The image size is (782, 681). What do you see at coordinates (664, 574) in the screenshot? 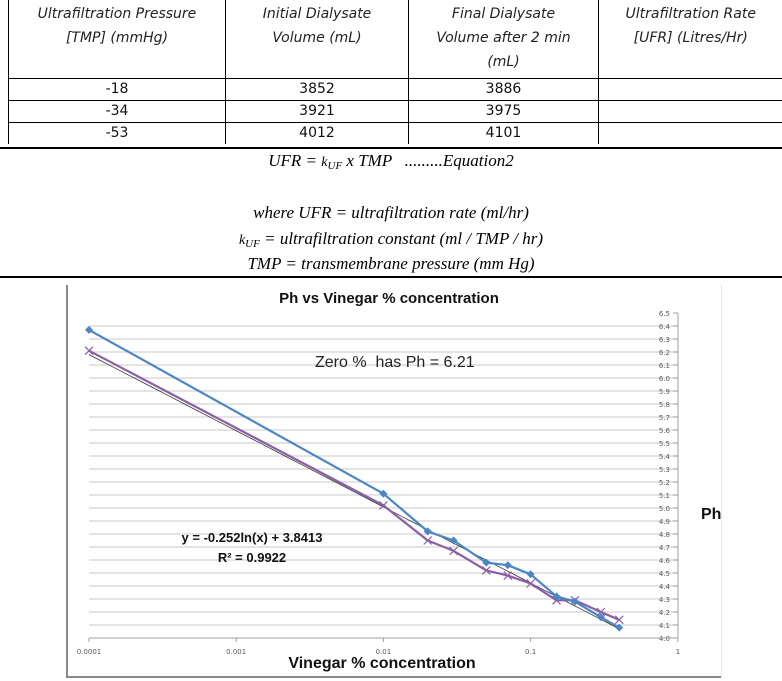
I see `y-tick-label: 4.5` at bounding box center [664, 574].